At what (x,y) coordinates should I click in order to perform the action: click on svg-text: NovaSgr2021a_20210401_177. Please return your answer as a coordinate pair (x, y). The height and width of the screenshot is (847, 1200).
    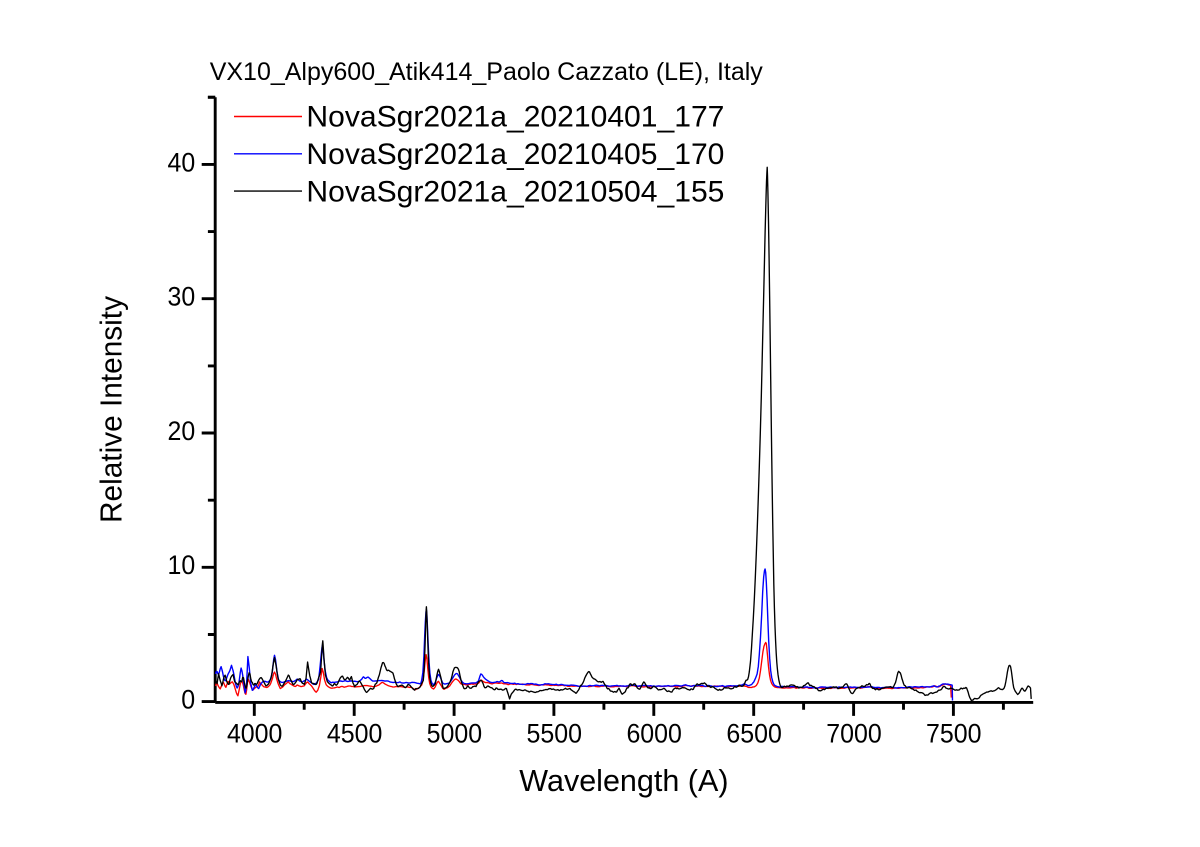
    Looking at the image, I should click on (515, 117).